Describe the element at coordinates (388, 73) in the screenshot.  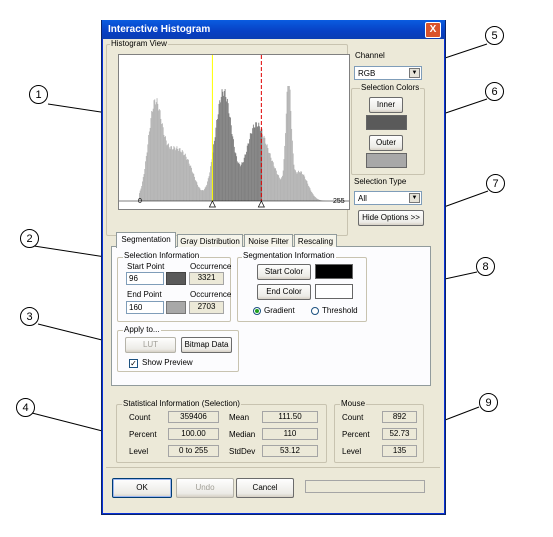
I see `channel-select: RGB ▼` at that location.